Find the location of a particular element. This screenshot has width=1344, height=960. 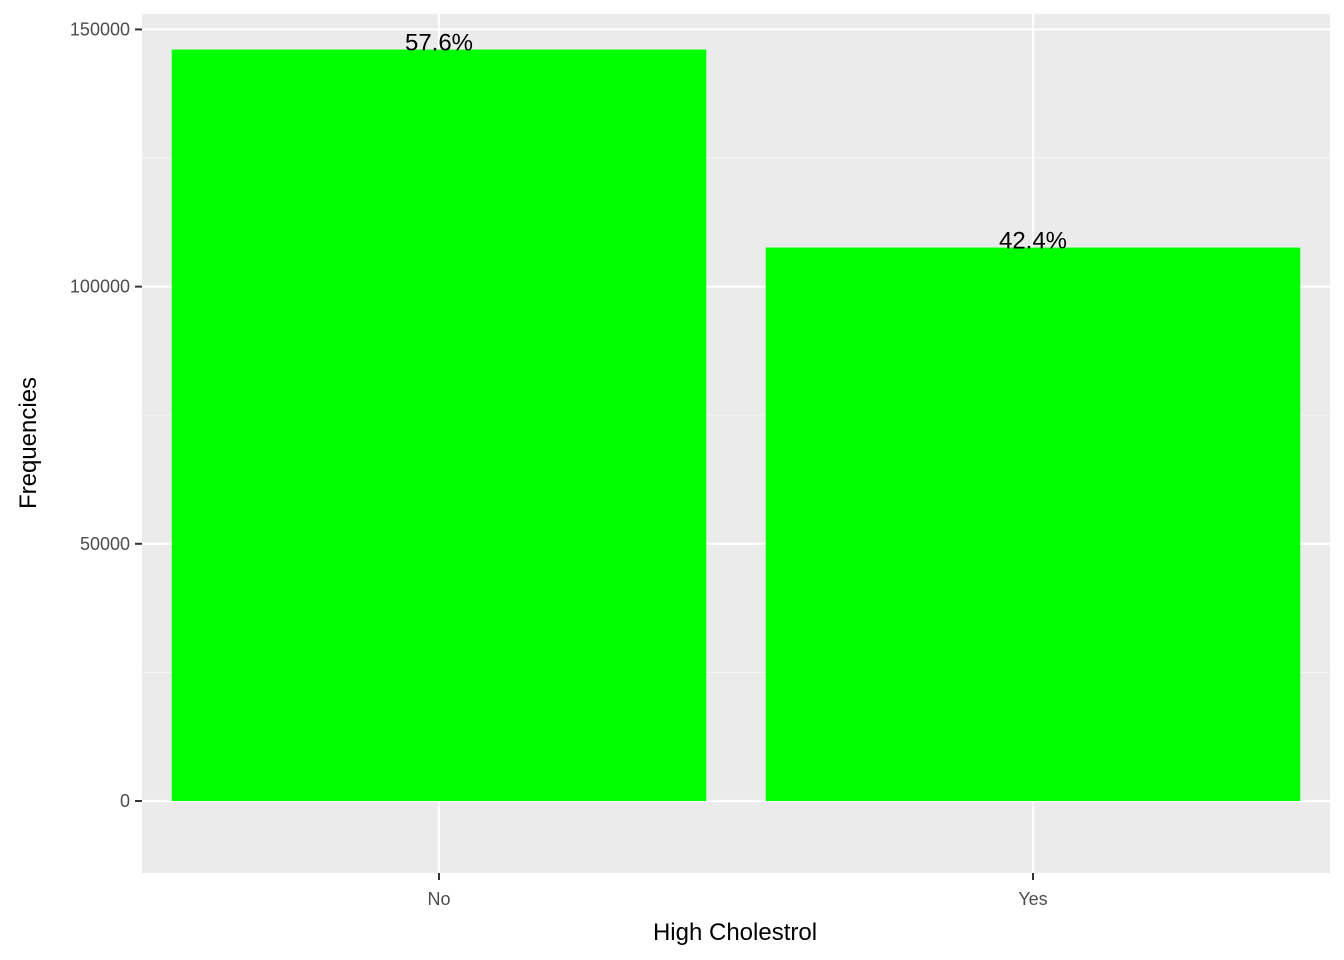

bar-data-label: 42.4% is located at coordinates (1033, 241).